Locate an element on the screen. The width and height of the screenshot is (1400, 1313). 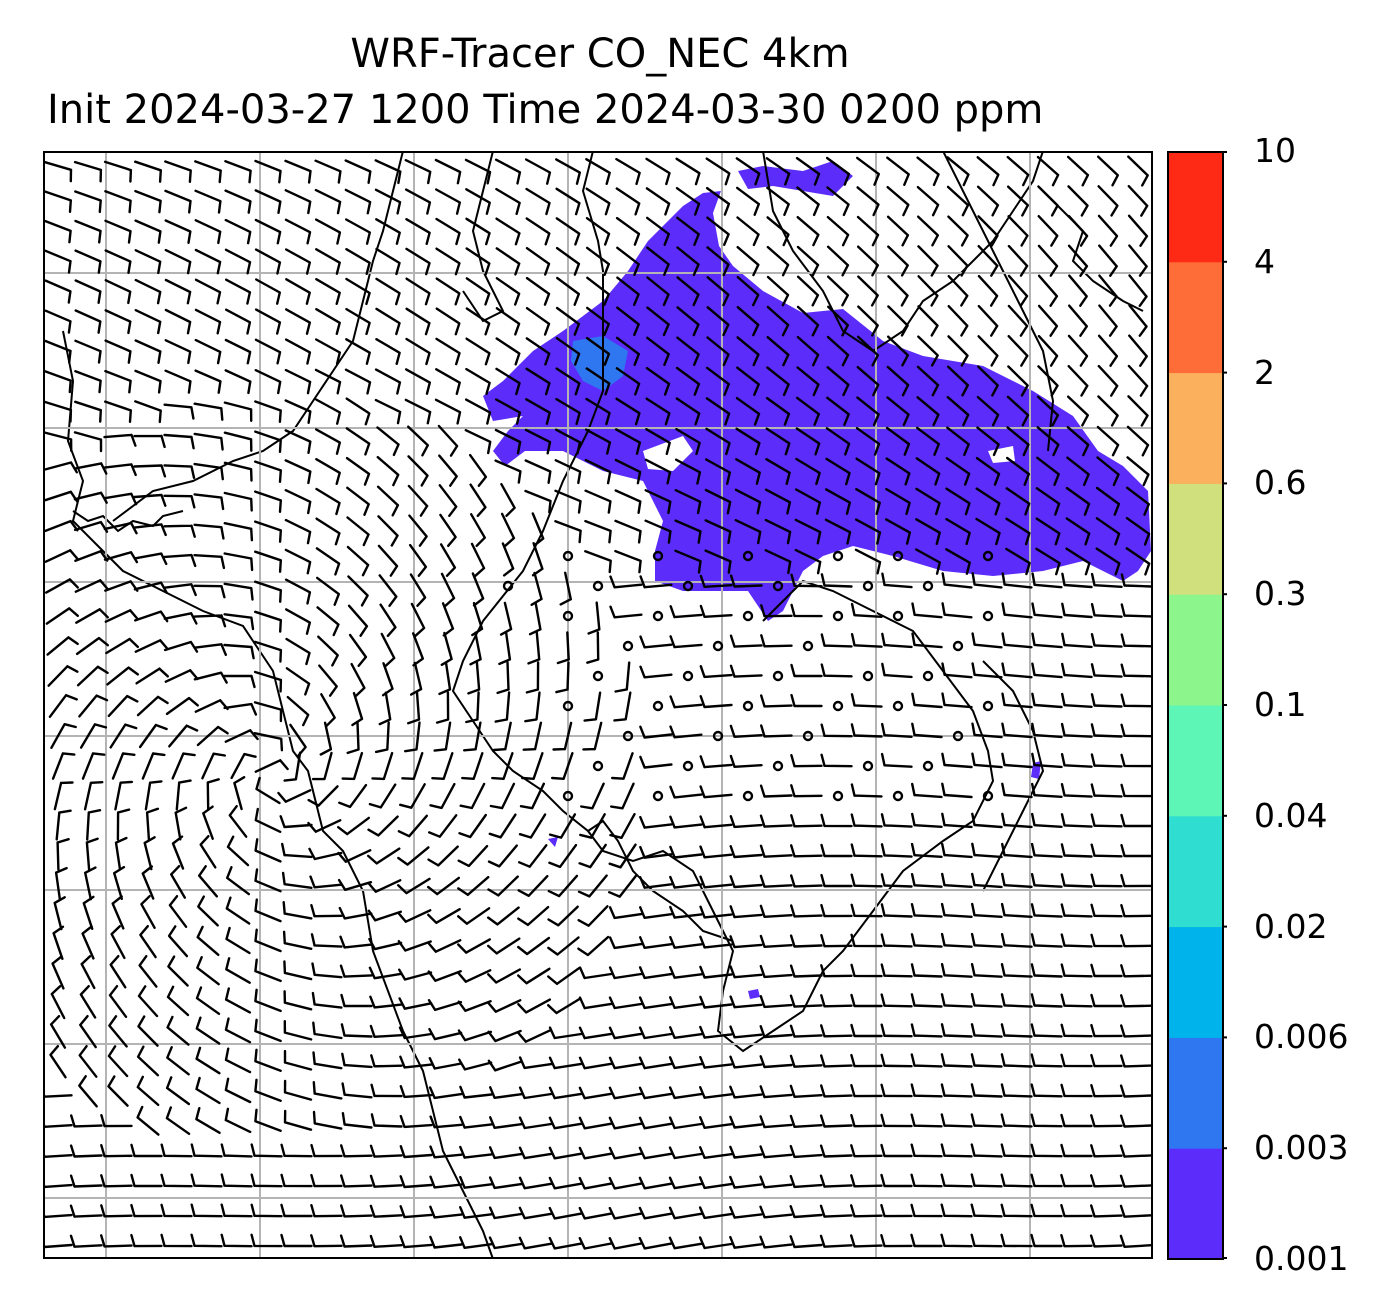
coastline-inner is located at coordinates (483, 237).